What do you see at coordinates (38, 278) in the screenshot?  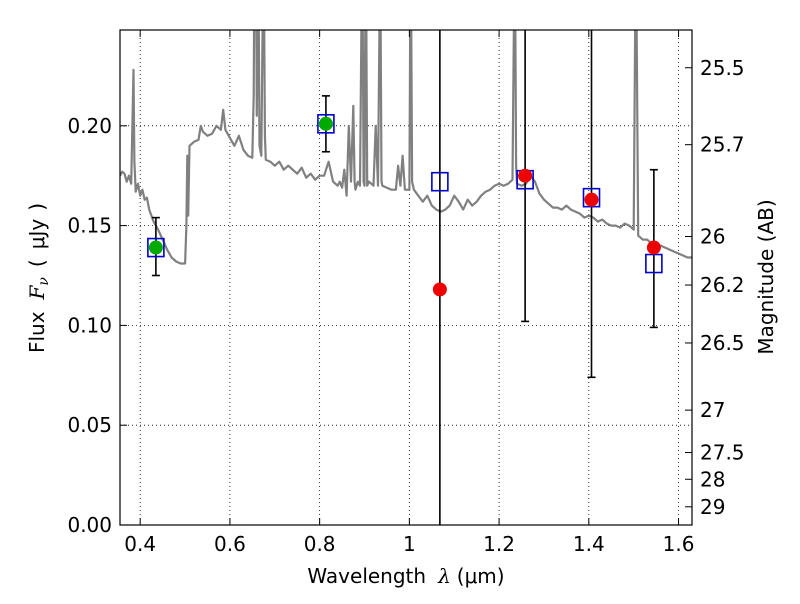 I see `y-axis-label: FluxFν(μJy)` at bounding box center [38, 278].